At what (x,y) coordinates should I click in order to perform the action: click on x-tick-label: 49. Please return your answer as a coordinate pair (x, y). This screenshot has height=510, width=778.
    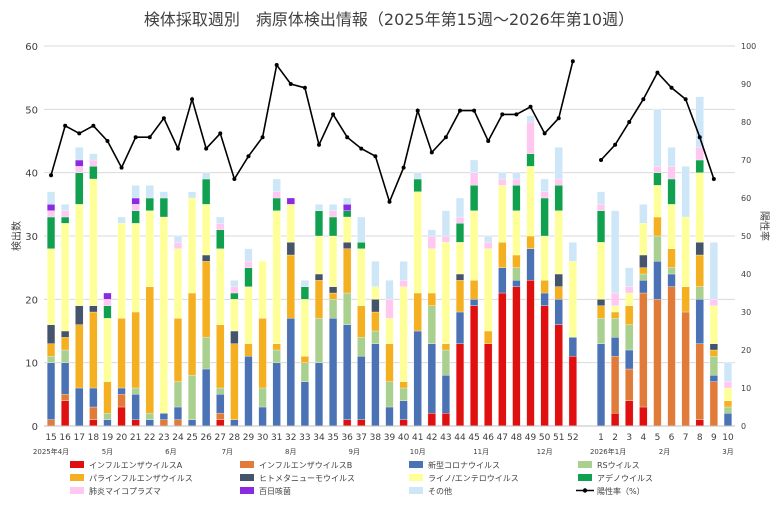
    Looking at the image, I should click on (531, 438).